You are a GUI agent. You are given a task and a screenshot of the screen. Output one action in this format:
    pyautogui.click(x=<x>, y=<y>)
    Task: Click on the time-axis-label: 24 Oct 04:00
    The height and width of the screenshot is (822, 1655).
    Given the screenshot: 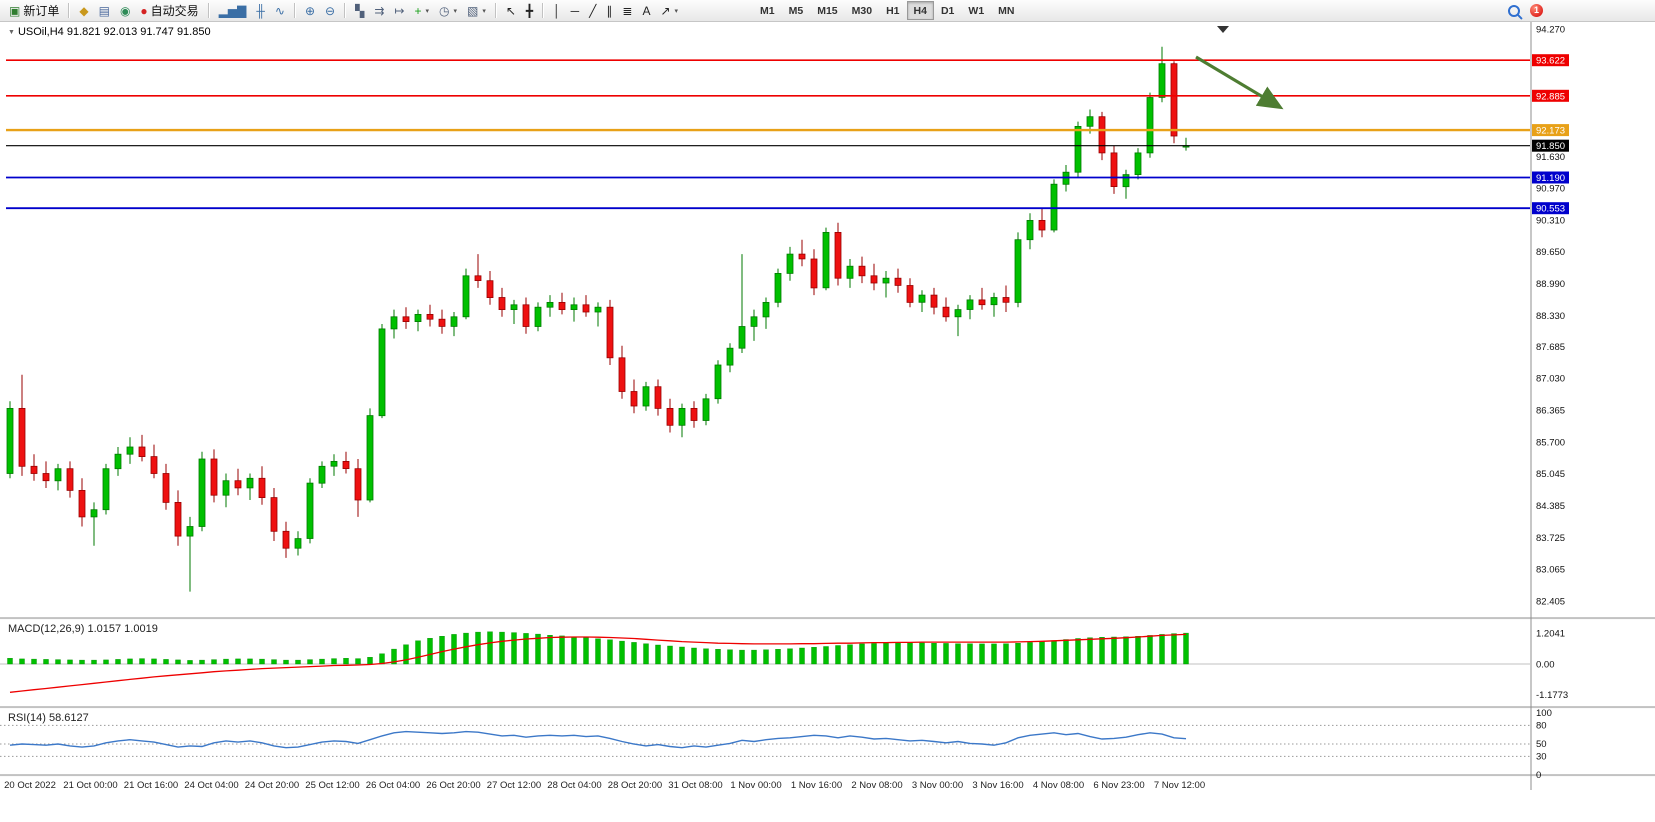 What is the action you would take?
    pyautogui.click(x=211, y=785)
    